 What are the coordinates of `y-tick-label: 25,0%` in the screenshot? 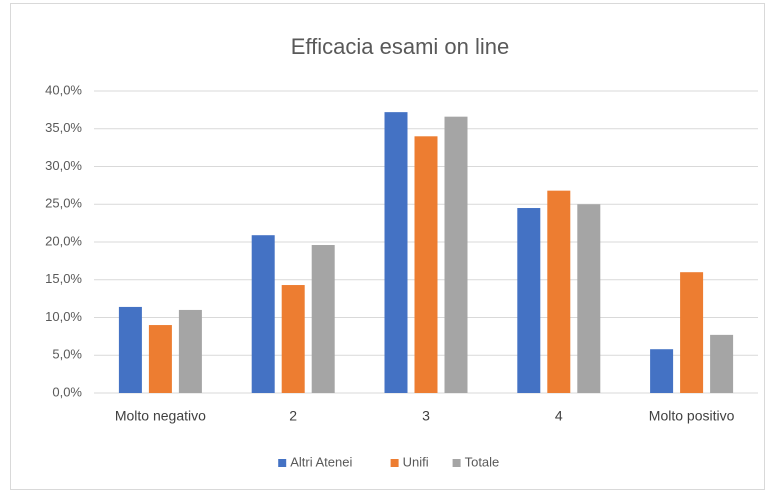 It's located at (63, 203).